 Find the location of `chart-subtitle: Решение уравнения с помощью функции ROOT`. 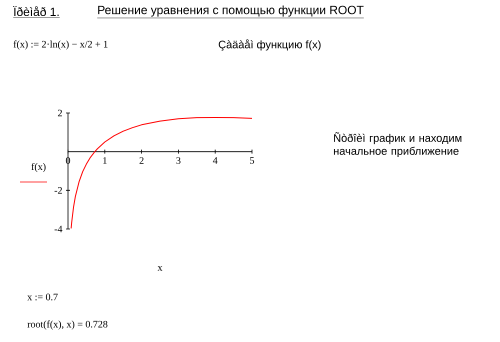

chart-subtitle: Решение уравнения с помощью функции ROOT is located at coordinates (231, 11).